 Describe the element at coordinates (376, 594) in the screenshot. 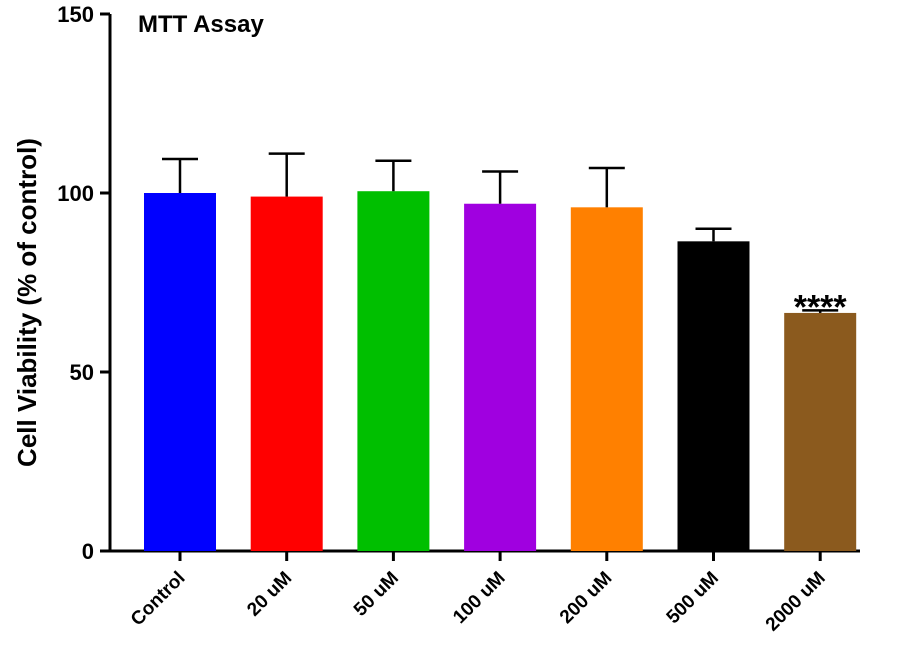

I see `x-tick-label: 50 uM` at that location.